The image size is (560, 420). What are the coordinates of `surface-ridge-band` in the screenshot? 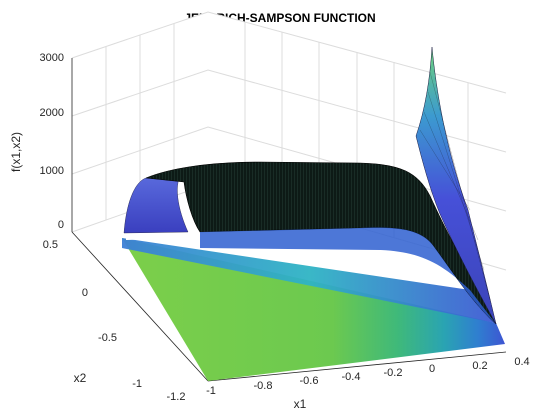 It's located at (309, 280).